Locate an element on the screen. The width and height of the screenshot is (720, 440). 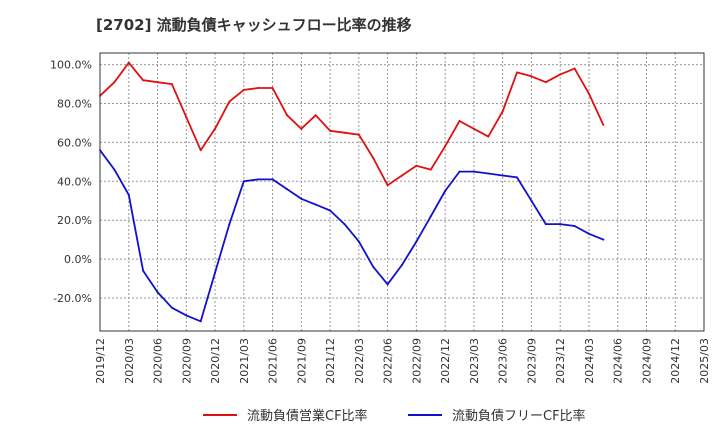
x-tick-label: 2022/12 is located at coordinates (445, 361).